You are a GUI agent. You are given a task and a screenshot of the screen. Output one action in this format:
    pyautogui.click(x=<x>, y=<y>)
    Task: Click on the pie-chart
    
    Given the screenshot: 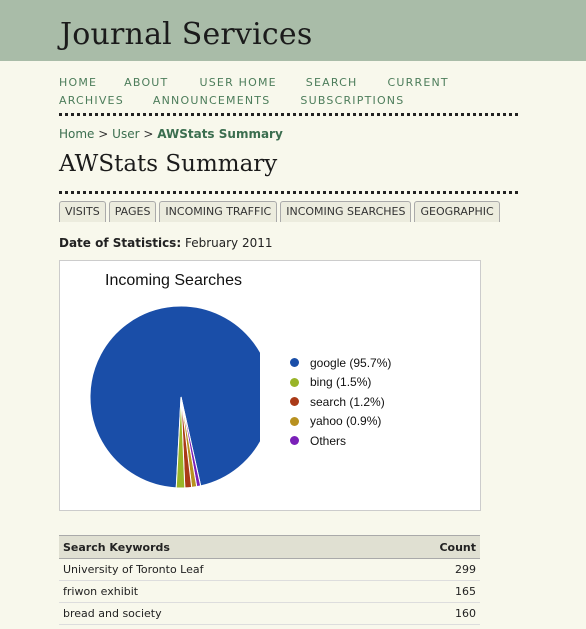 What is the action you would take?
    pyautogui.click(x=174, y=397)
    